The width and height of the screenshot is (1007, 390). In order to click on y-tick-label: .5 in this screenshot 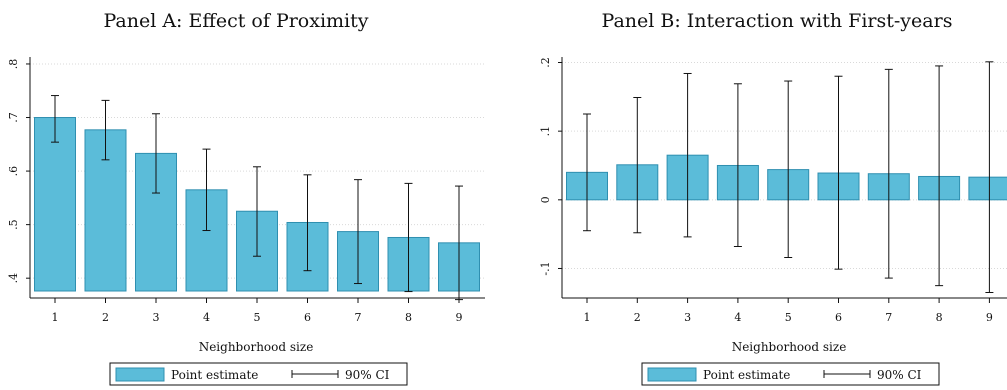, I will do `click(13, 224)`.